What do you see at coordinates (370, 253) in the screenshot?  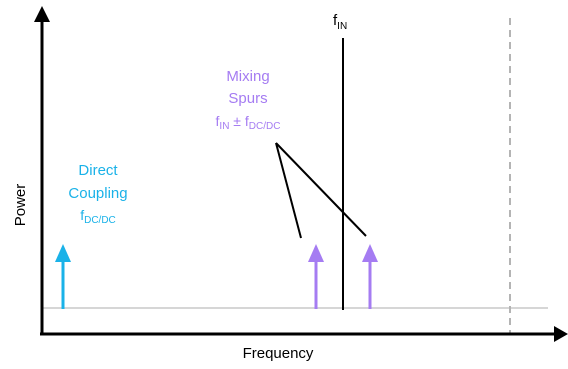 I see `mixing-spur-upper-arrowhead` at bounding box center [370, 253].